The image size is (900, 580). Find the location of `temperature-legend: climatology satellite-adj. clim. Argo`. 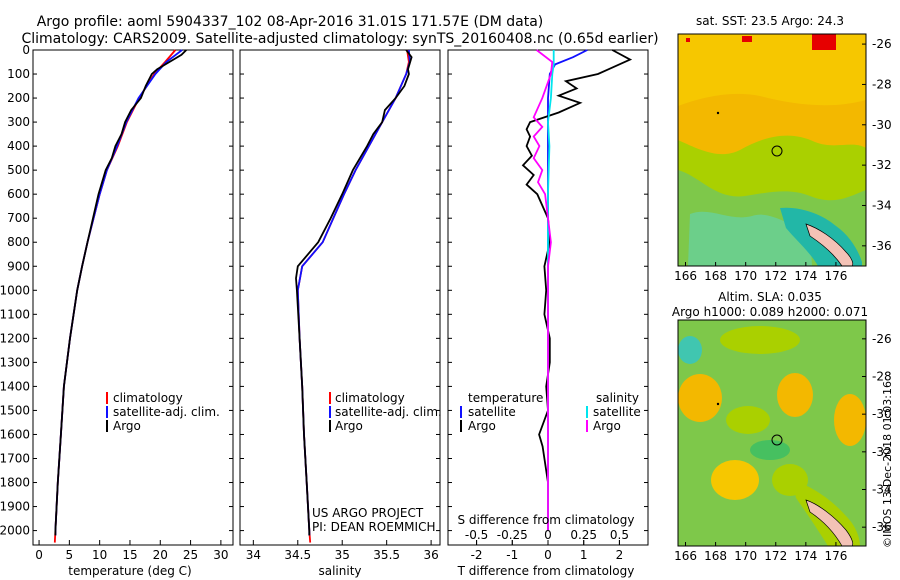

temperature-legend: climatology satellite-adj. clim. Argo is located at coordinates (163, 412).